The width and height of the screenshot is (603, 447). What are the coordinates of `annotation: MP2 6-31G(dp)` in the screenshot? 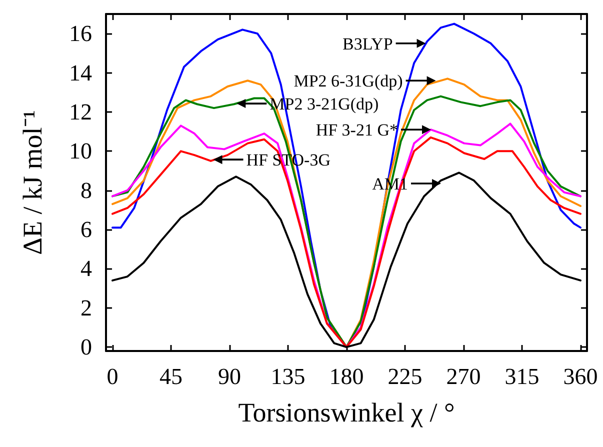 It's located at (348, 81).